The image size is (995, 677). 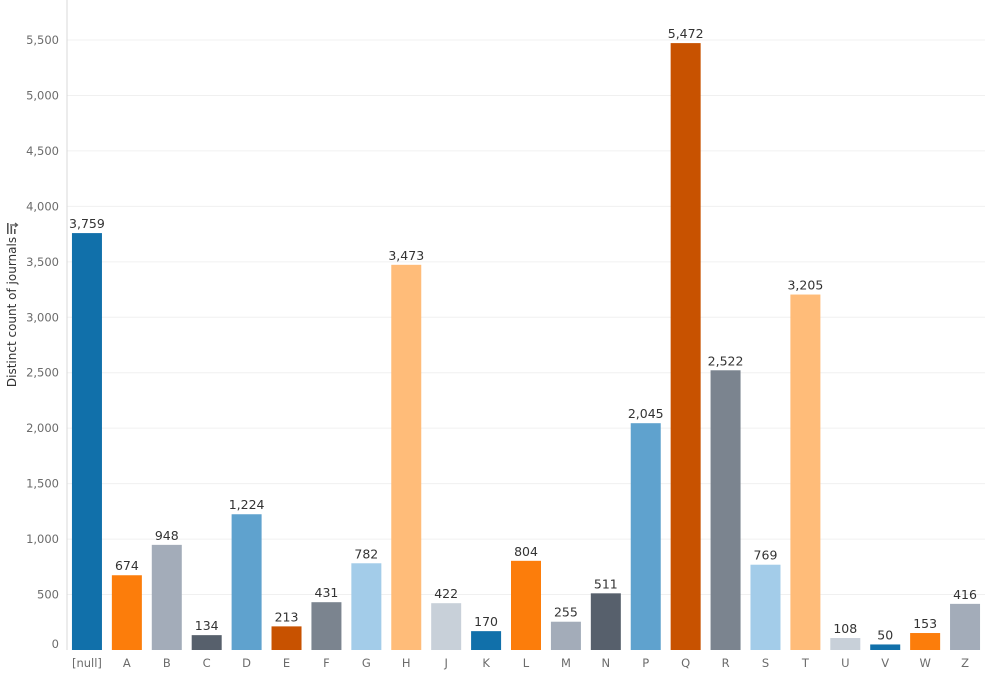 What do you see at coordinates (366, 663) in the screenshot?
I see `x-tick-label: G` at bounding box center [366, 663].